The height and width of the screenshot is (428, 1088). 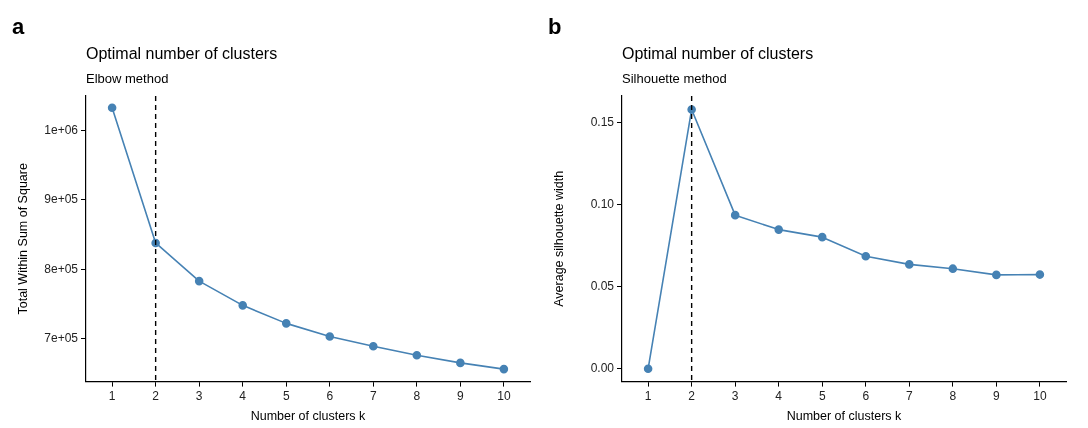 I want to click on text: a, so click(x=18, y=26).